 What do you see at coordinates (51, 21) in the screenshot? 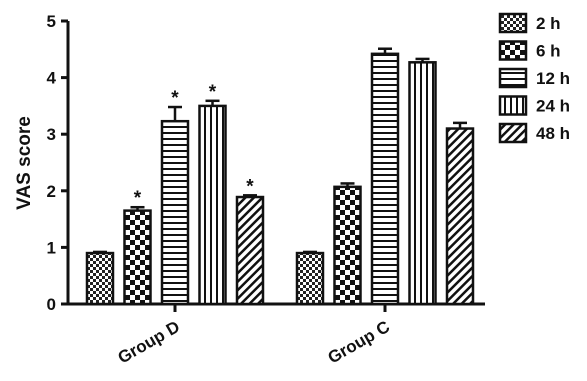
I see `y-tick-label: 5` at bounding box center [51, 21].